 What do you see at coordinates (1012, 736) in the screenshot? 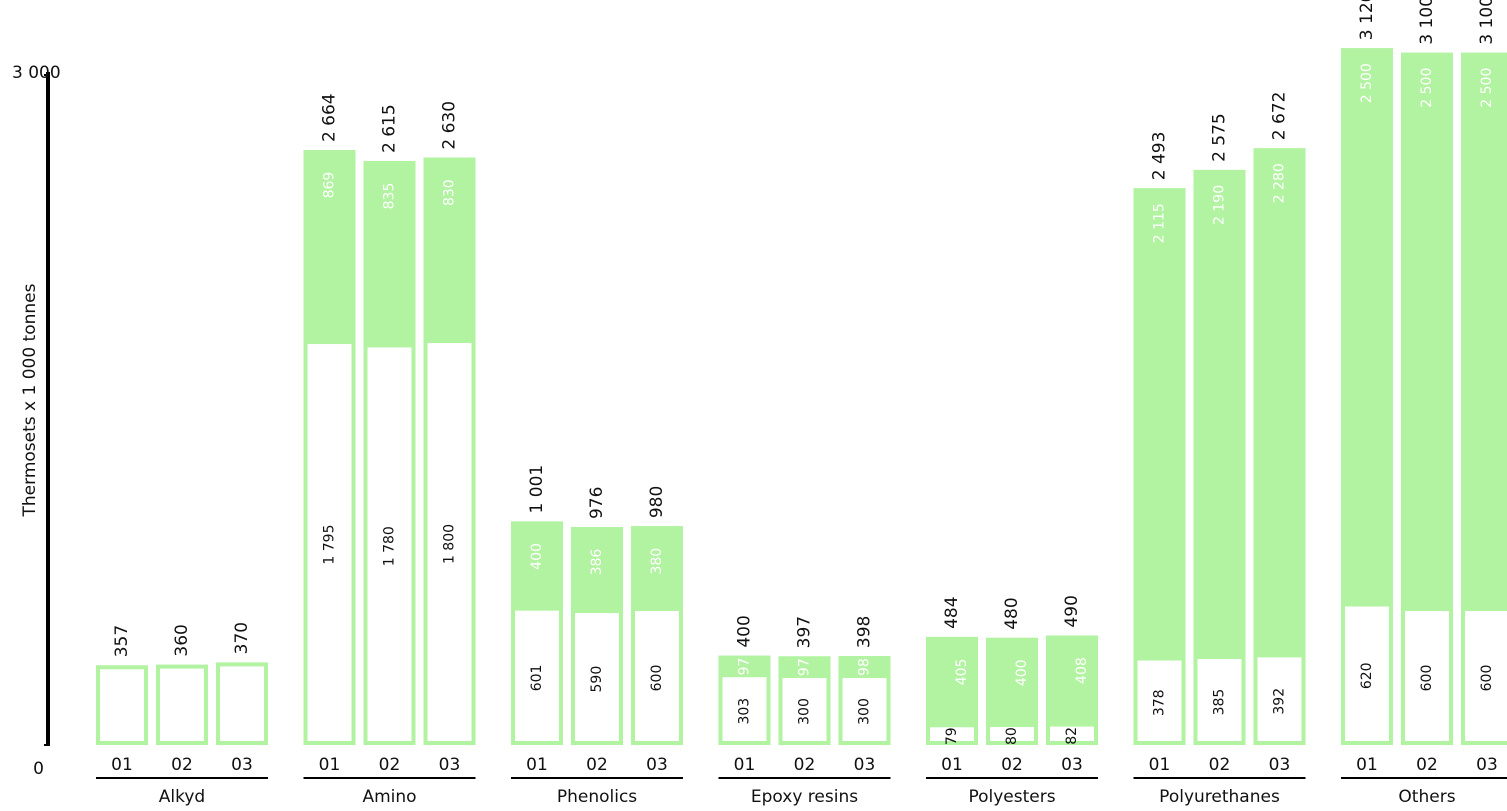
I see `base-label: 80` at bounding box center [1012, 736].